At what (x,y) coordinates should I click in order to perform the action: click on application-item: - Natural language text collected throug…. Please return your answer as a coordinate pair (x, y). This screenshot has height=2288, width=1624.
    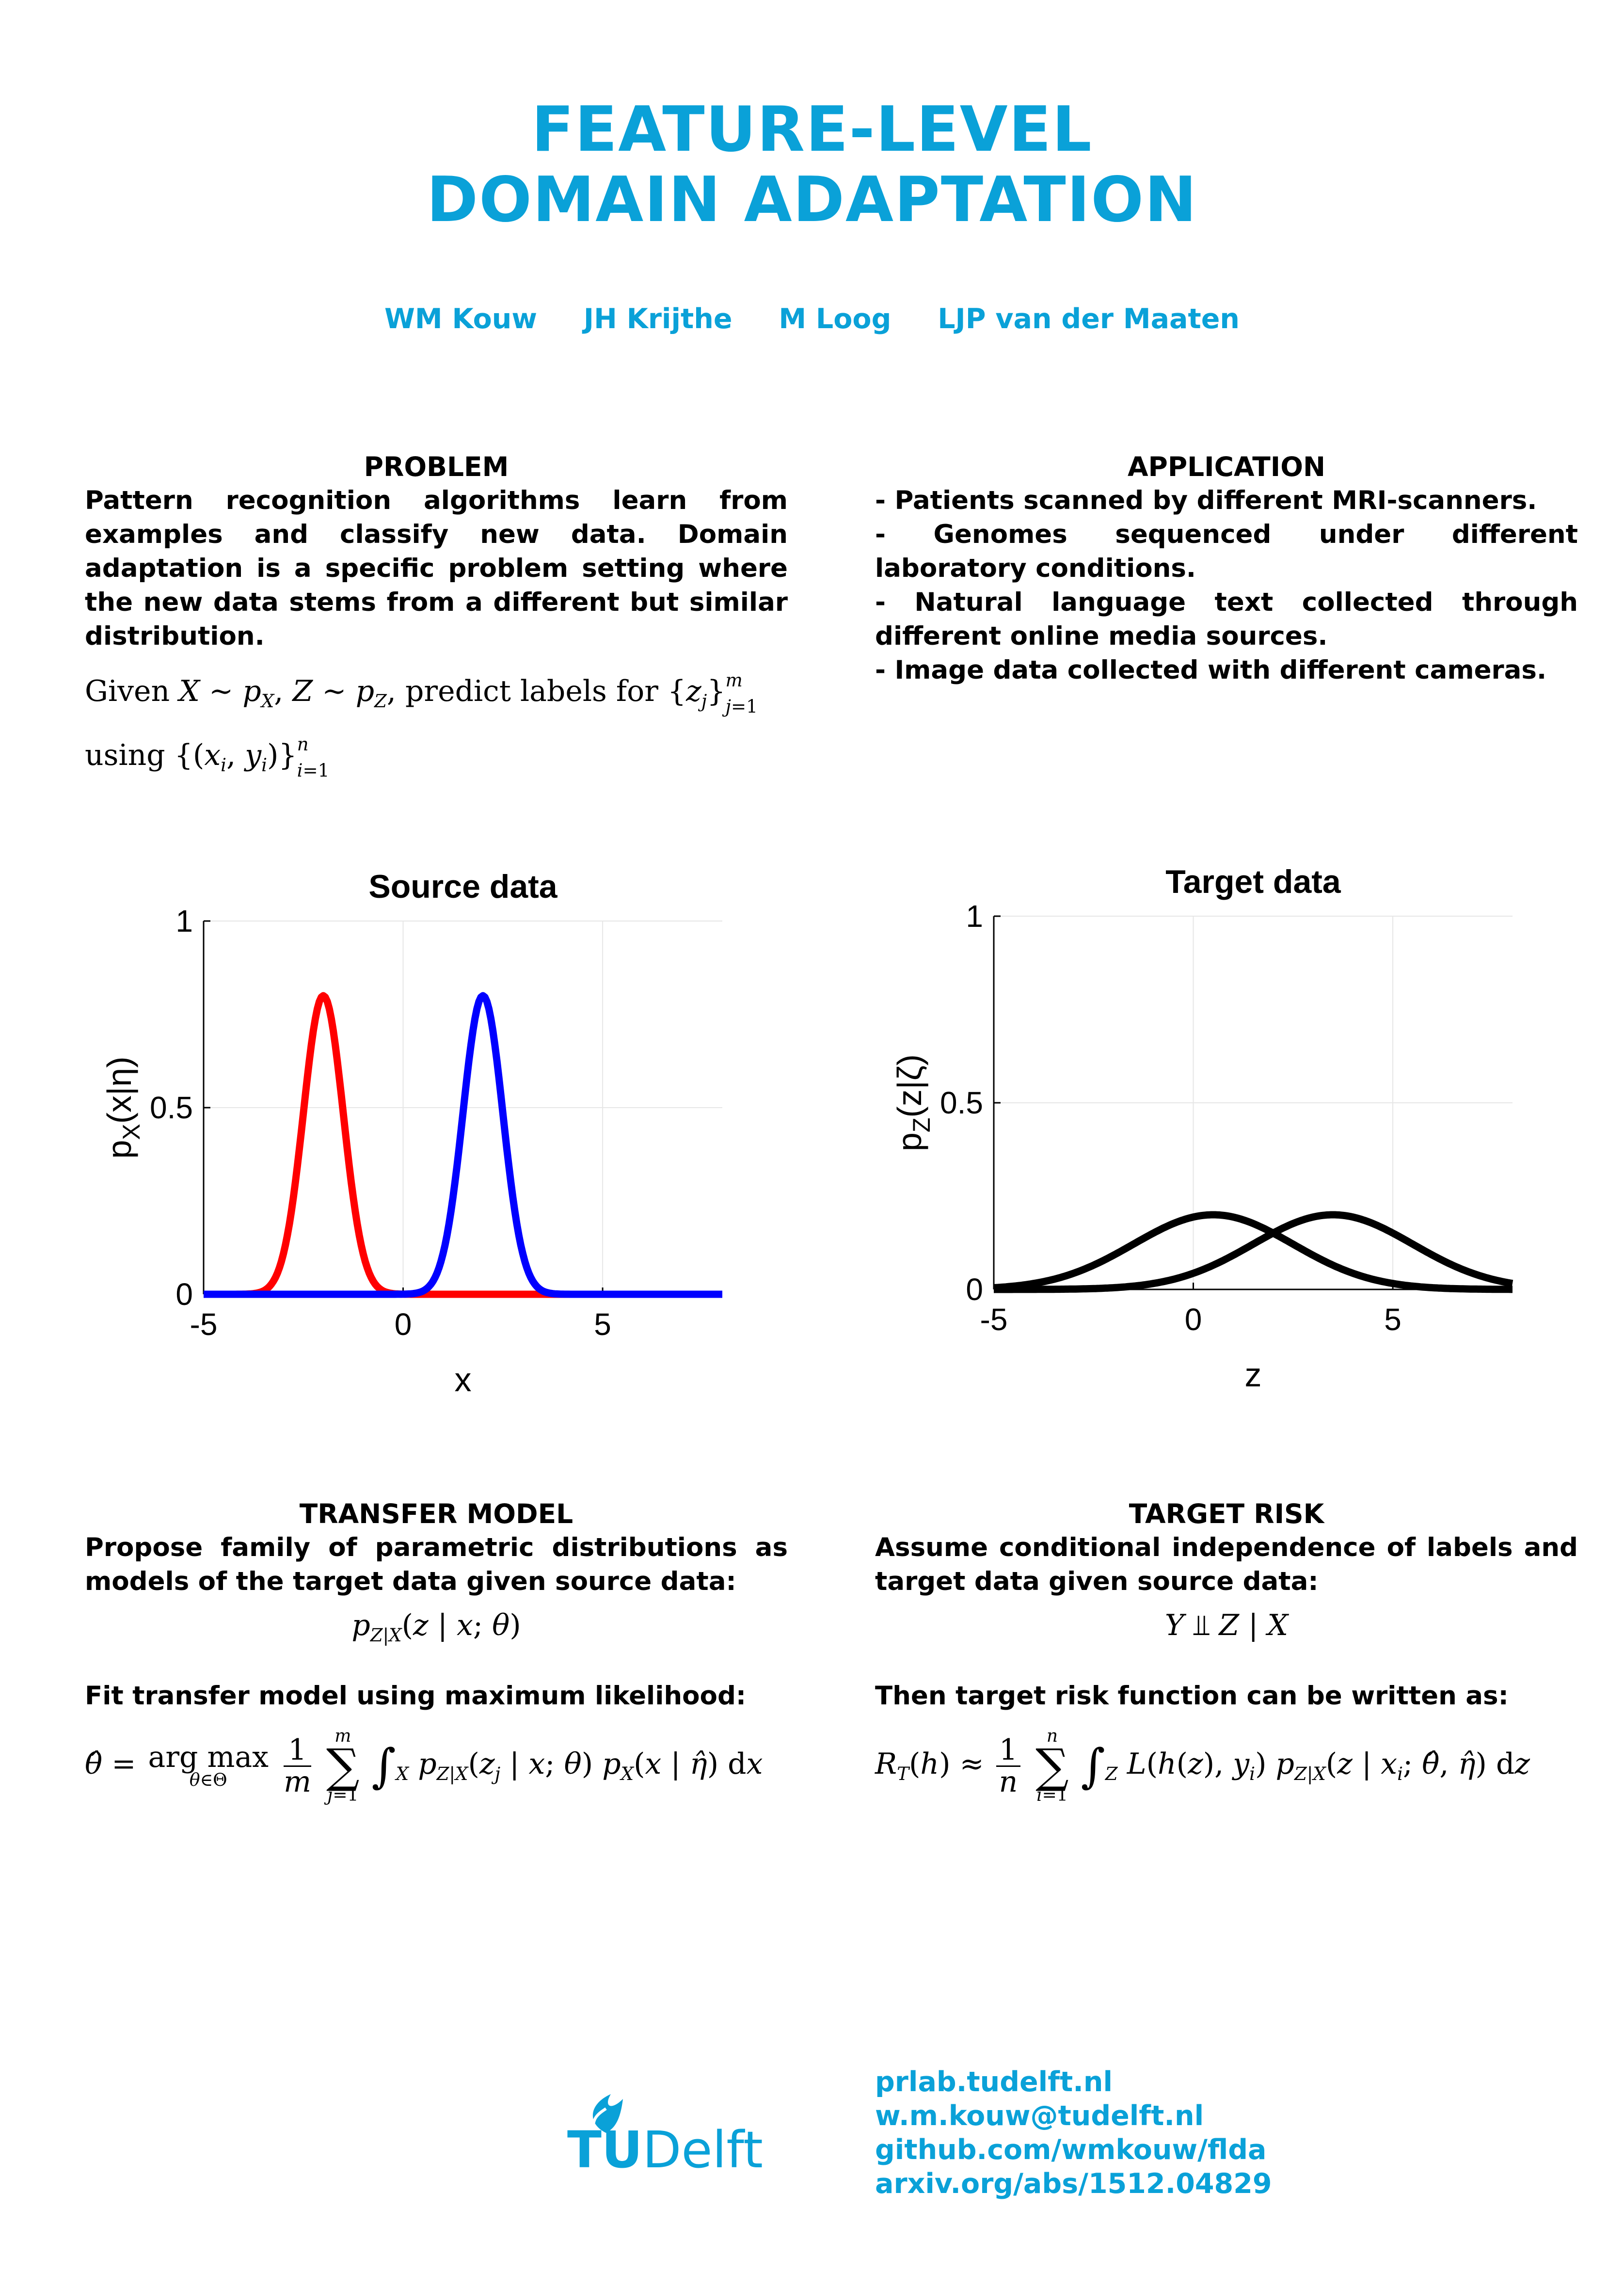
    Looking at the image, I should click on (1226, 619).